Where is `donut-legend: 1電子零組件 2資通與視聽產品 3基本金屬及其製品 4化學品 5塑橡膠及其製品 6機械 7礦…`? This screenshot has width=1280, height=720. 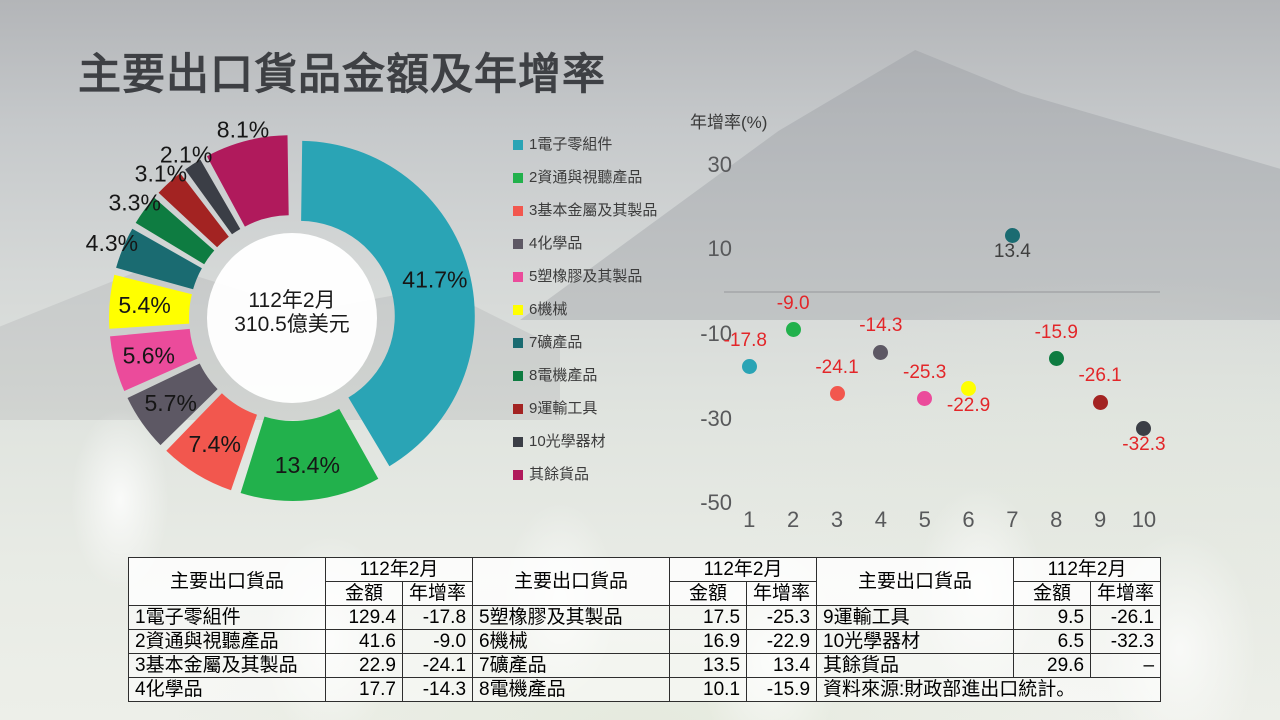
donut-legend: 1電子零組件 2資通與視聽產品 3基本金屬及其製品 4化學品 5塑橡膠及其製品 6機械 7礦… is located at coordinates (585, 309).